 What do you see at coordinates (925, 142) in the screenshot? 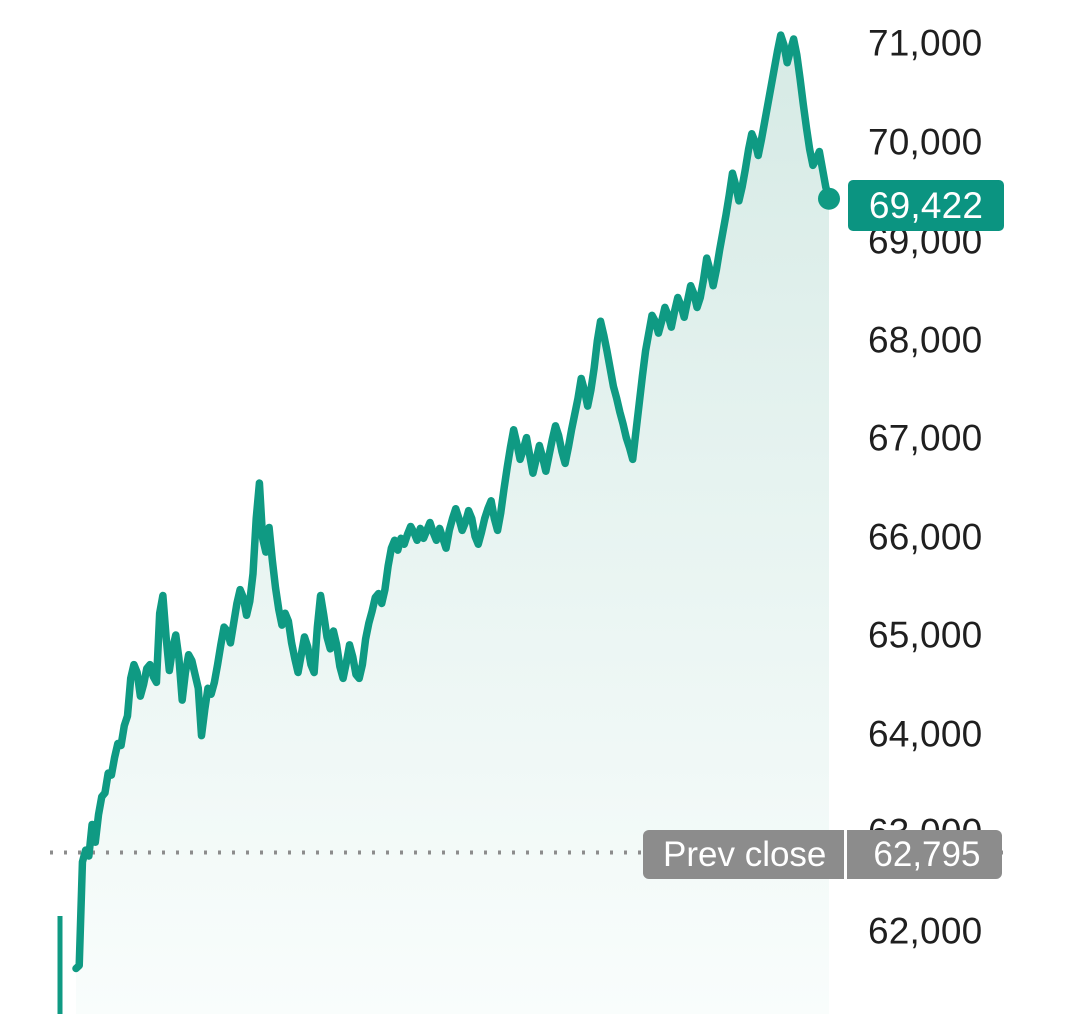
I see `y-axis-tick-label: 70,000` at bounding box center [925, 142].